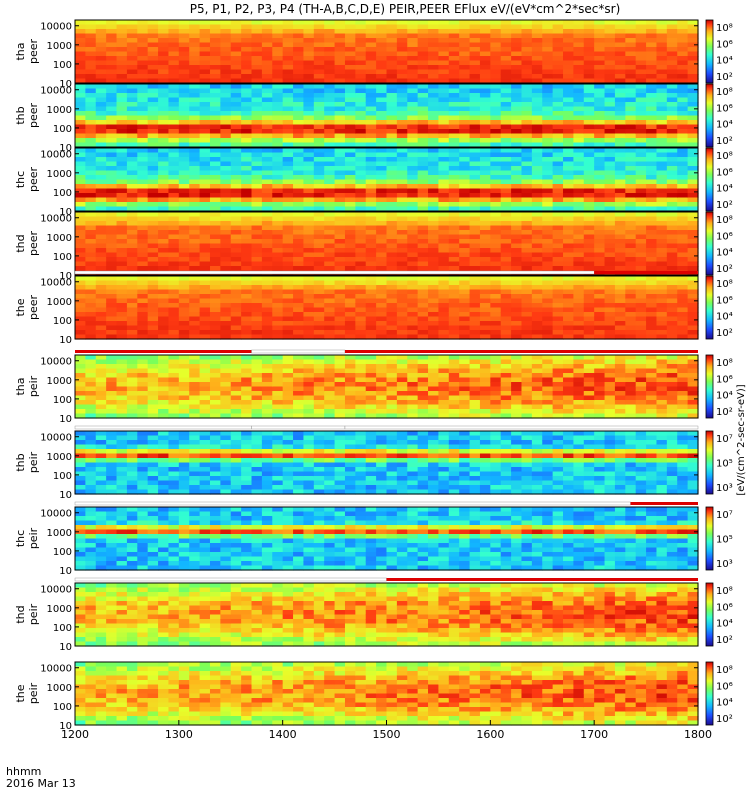  I want to click on colorbar-tick-label: 10⁶, so click(724, 172).